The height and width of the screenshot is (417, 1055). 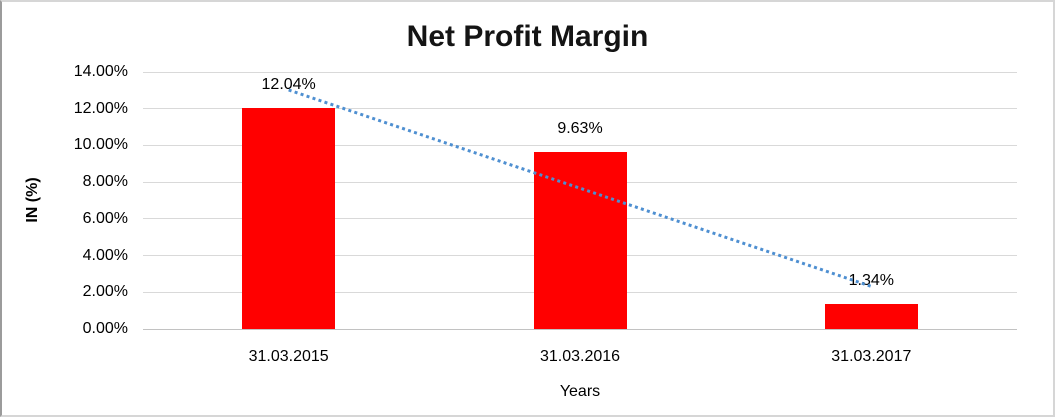 I want to click on y-tick-label: 4.00%, so click(x=105, y=255).